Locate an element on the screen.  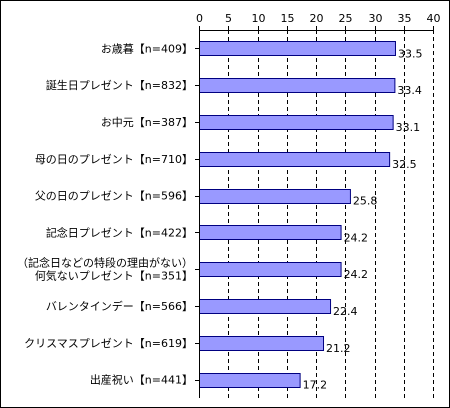
x-tick-labels: 0 5 10 15 20 25 30 35 40 is located at coordinates (318, 18).